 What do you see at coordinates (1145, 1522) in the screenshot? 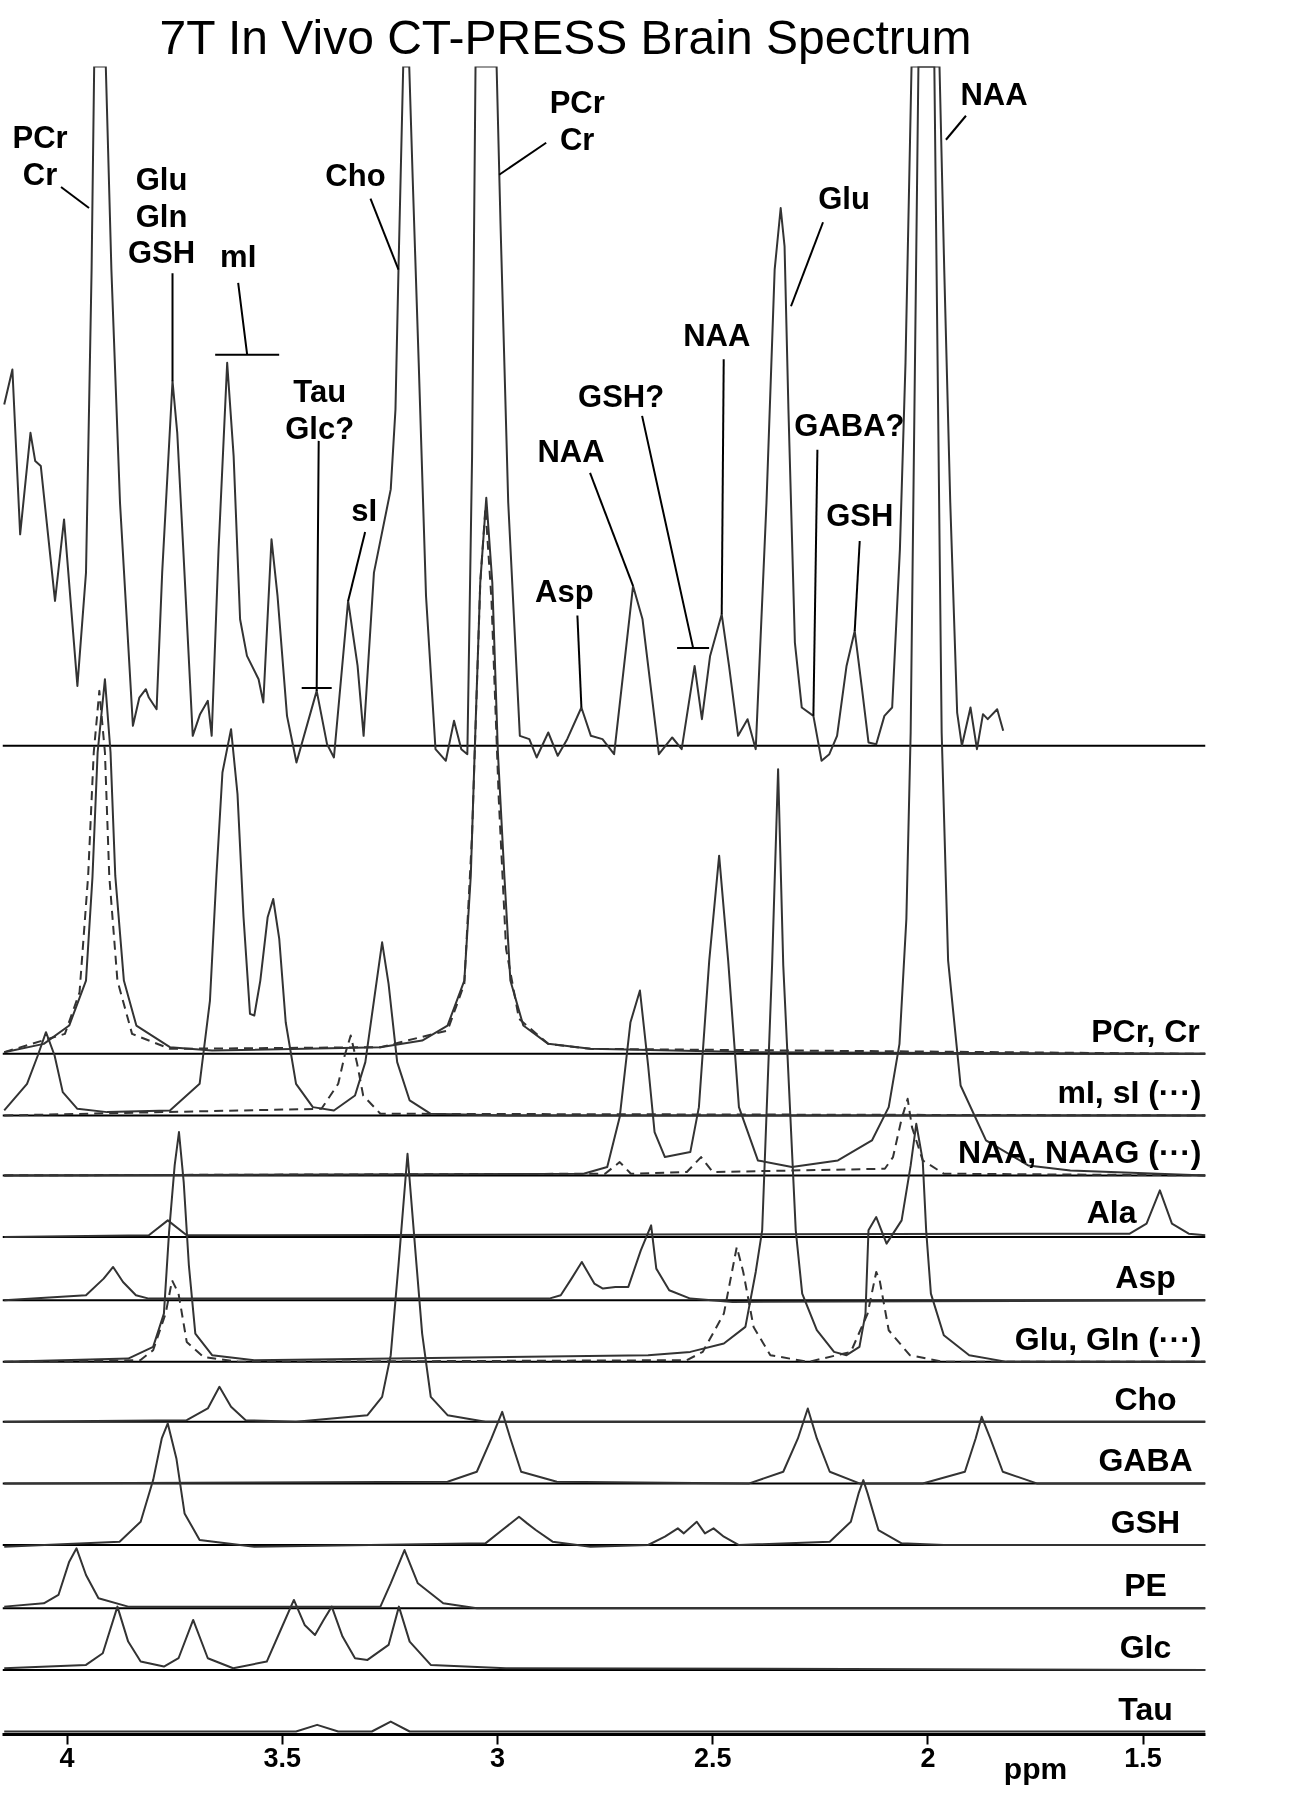
I see `series-label: GSH` at bounding box center [1145, 1522].